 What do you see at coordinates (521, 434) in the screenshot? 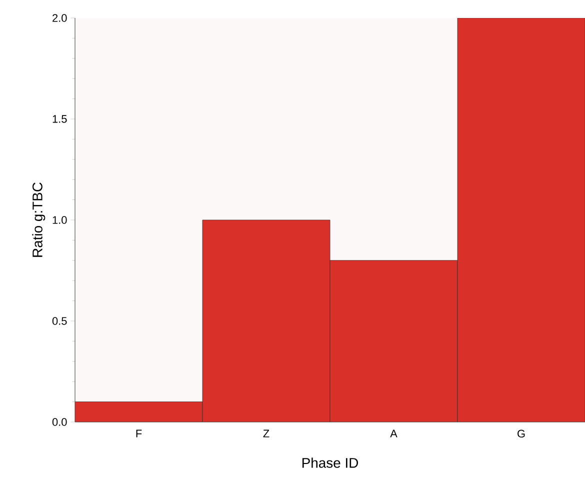
I see `x-tick-label: G` at bounding box center [521, 434].